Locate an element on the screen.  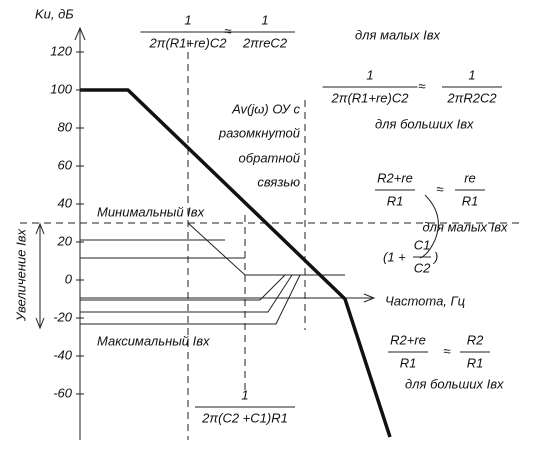
side-label: Увеличение Iвх is located at coordinates (20, 275).